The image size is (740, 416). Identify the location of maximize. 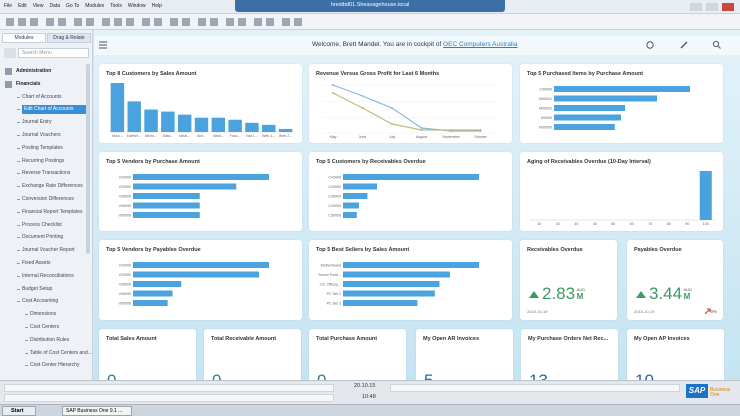
(712, 7).